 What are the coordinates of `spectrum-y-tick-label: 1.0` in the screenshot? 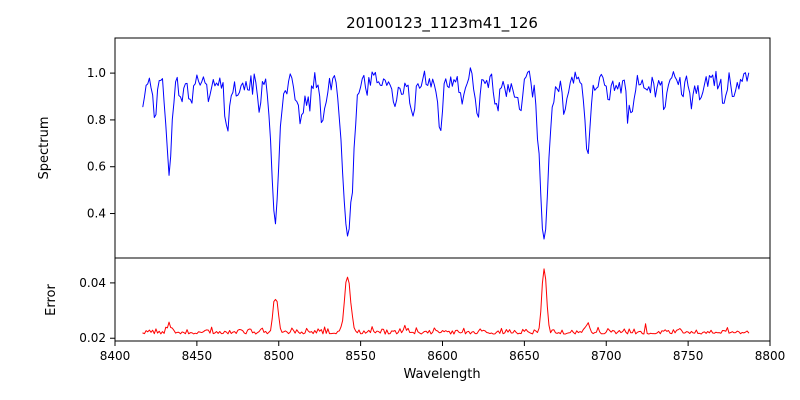 It's located at (96, 73).